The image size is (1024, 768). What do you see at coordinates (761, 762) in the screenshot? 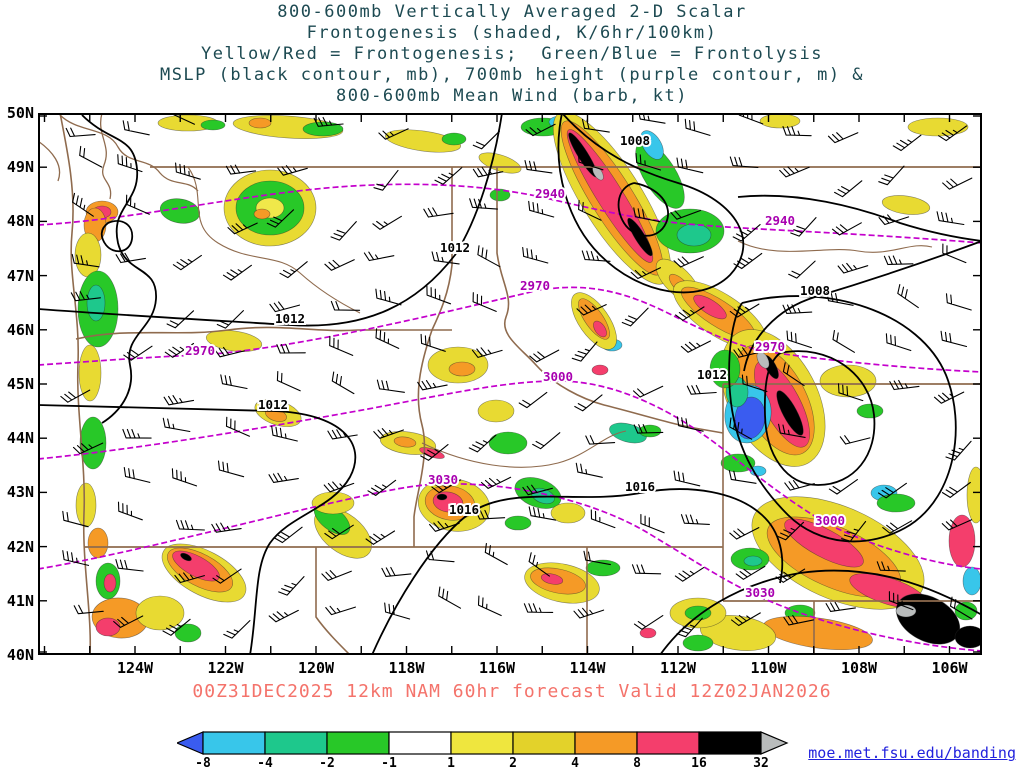
I see `colorbar-tick-label: 32` at bounding box center [761, 762].